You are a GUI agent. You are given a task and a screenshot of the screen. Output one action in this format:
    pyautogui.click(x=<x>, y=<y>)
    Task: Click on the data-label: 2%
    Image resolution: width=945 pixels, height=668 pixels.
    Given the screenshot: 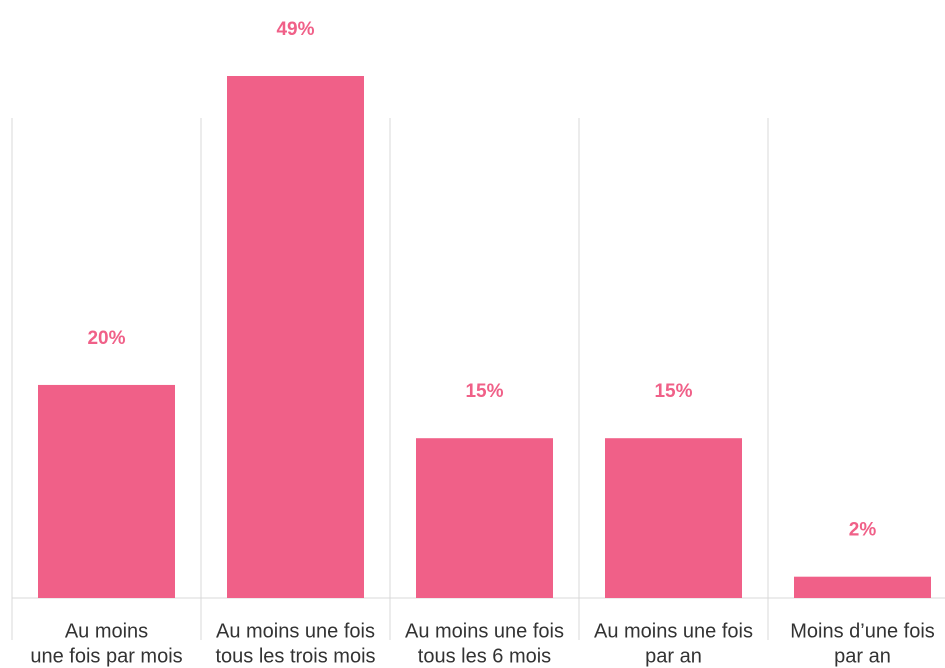 What is the action you would take?
    pyautogui.click(x=863, y=530)
    